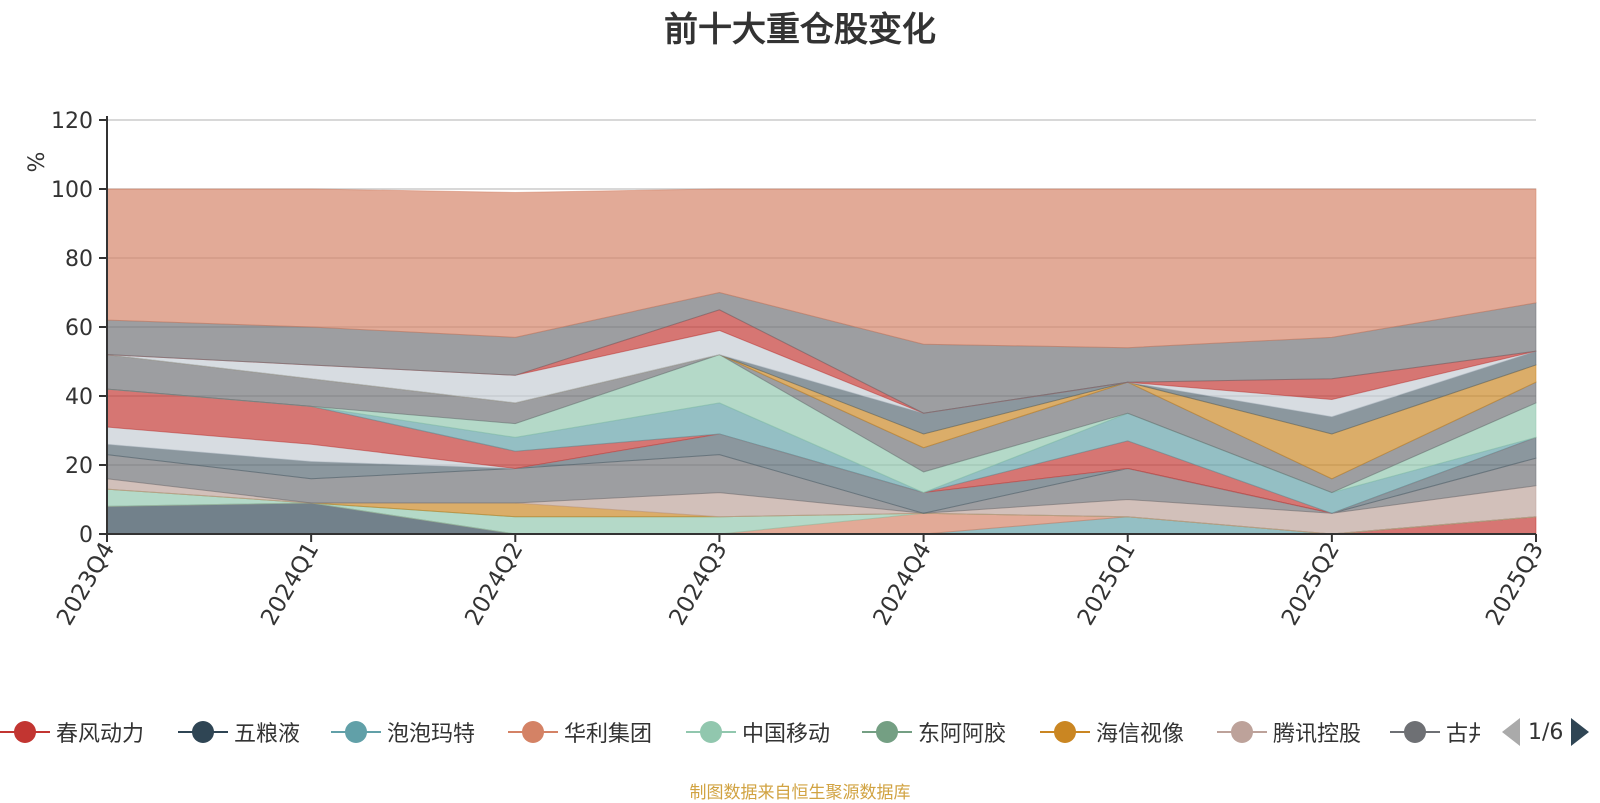 The height and width of the screenshot is (803, 1600). What do you see at coordinates (1317, 734) in the screenshot?
I see `legend-label: 腾讯控股` at bounding box center [1317, 734].